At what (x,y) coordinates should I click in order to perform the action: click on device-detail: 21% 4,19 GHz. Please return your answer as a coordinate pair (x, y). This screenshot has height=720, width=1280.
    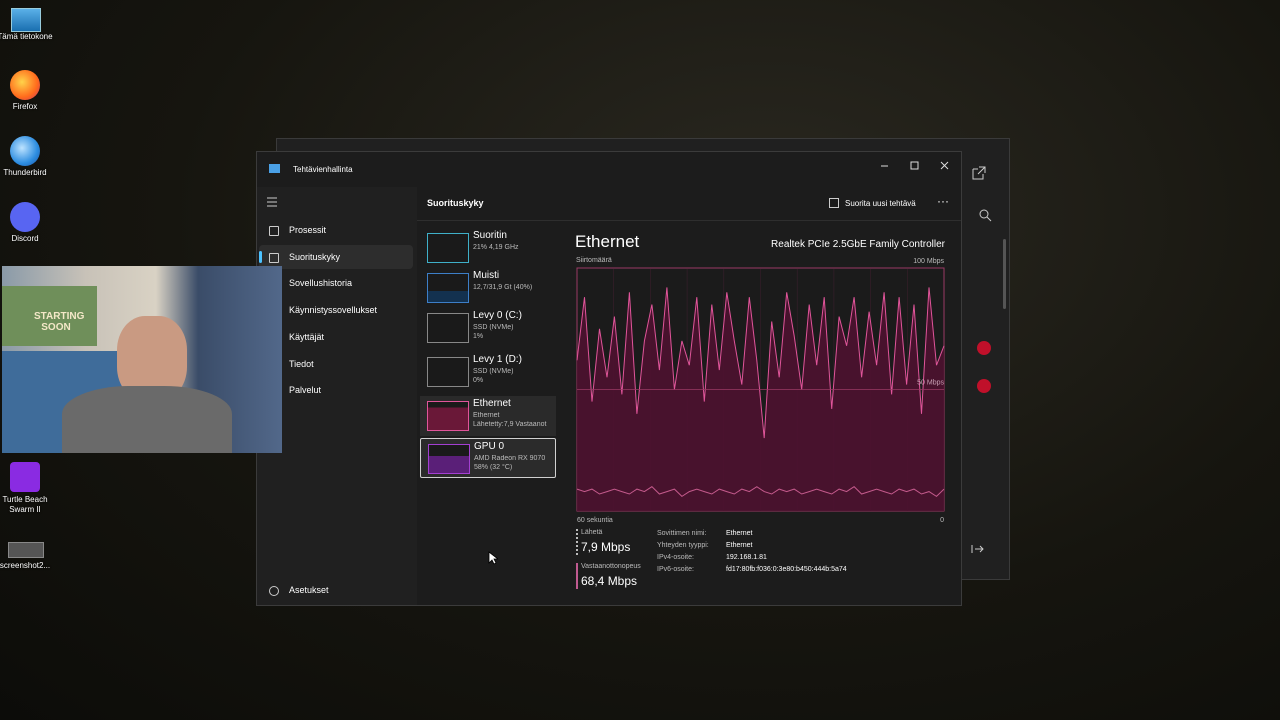
    Looking at the image, I should click on (496, 247).